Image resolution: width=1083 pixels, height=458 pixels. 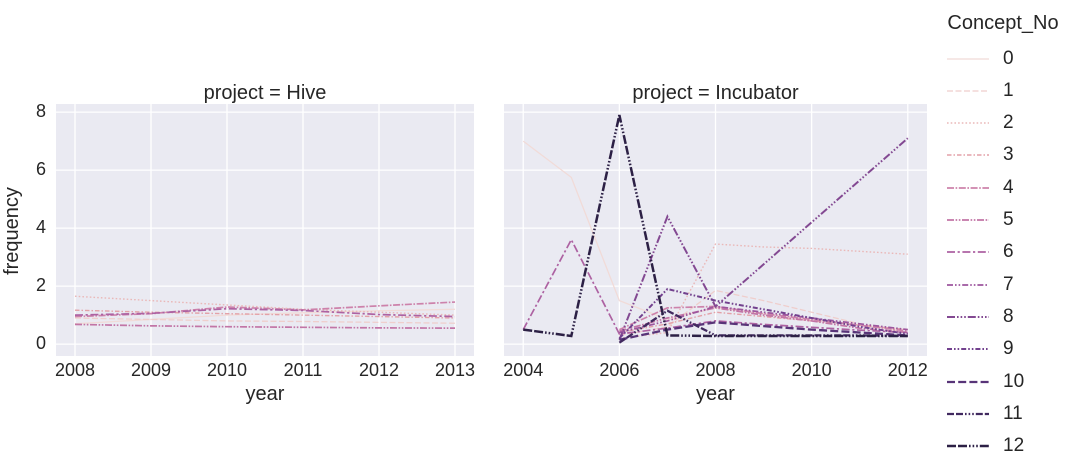 I want to click on x-tick-label: 2011, so click(x=303, y=370).